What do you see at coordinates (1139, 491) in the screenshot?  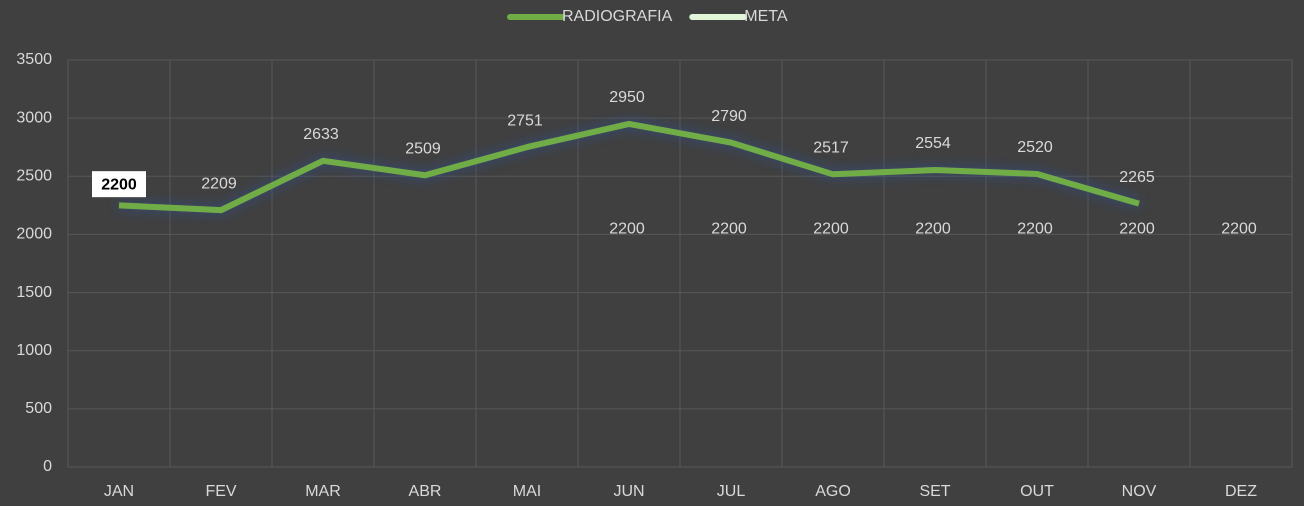 I see `x-tick-label: NOV` at bounding box center [1139, 491].